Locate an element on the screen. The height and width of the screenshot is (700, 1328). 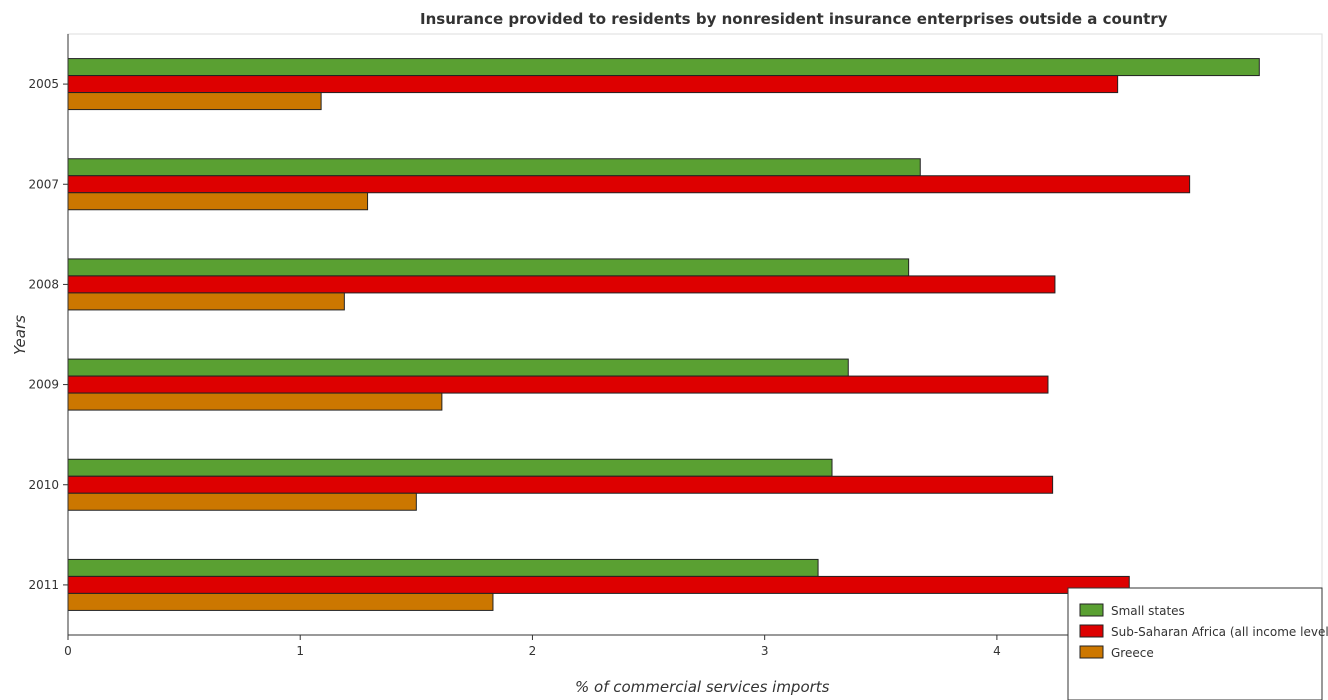
x-tick-label: 4 is located at coordinates (997, 651).